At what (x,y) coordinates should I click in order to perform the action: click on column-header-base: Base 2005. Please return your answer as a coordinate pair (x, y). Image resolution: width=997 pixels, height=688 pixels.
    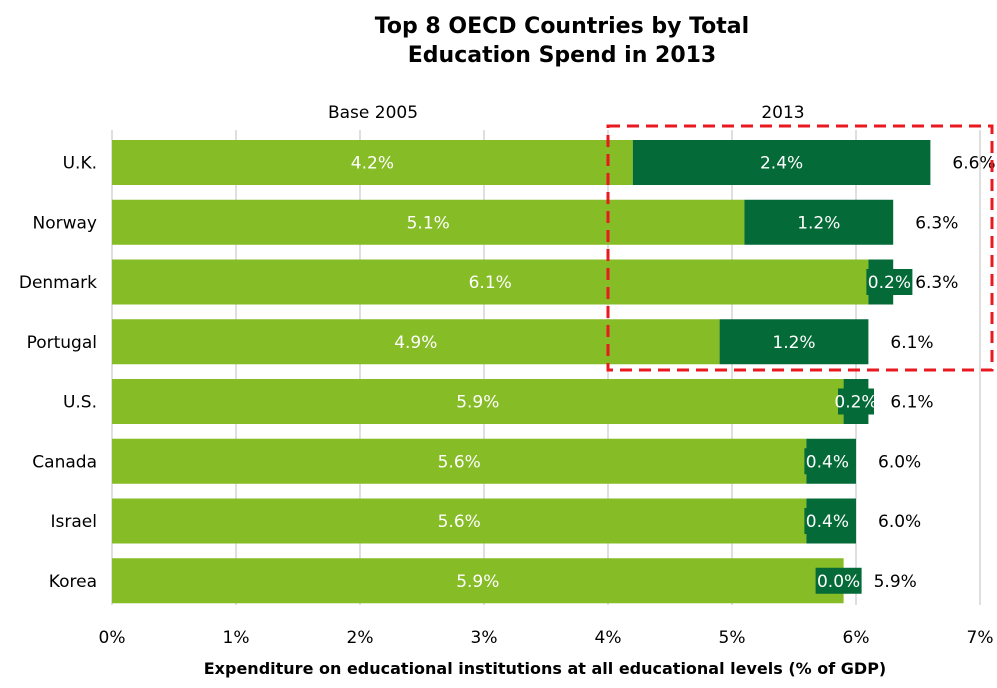
    Looking at the image, I should click on (373, 113).